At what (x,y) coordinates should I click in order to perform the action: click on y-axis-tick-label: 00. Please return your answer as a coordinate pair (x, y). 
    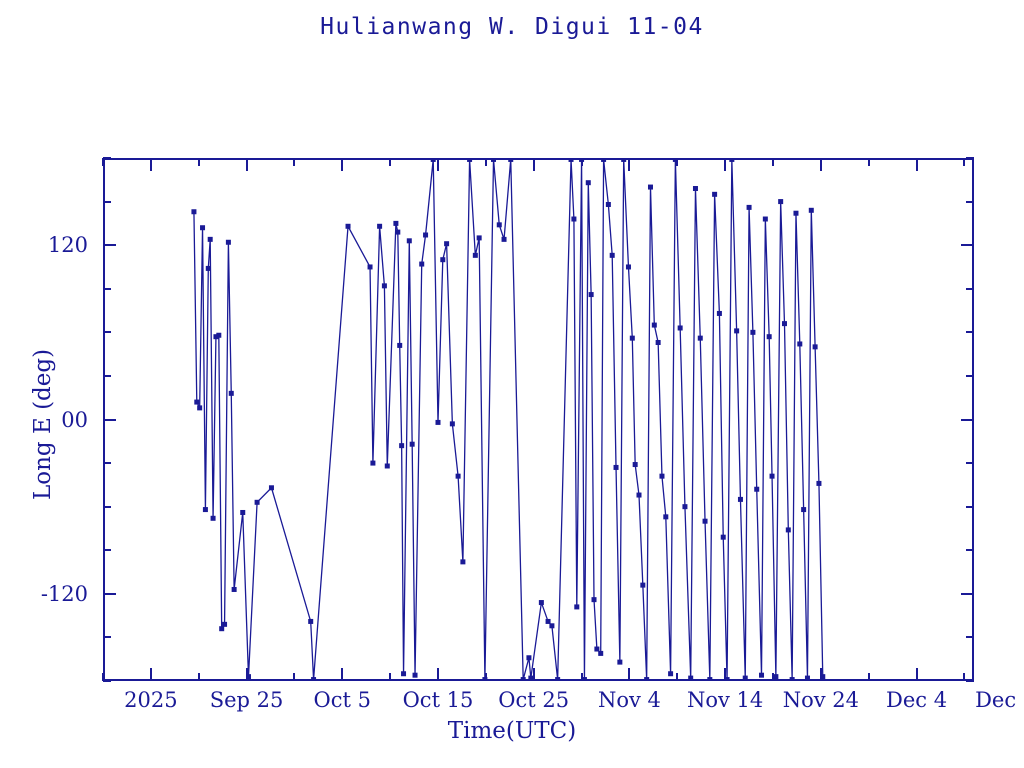
    Looking at the image, I should click on (74, 419).